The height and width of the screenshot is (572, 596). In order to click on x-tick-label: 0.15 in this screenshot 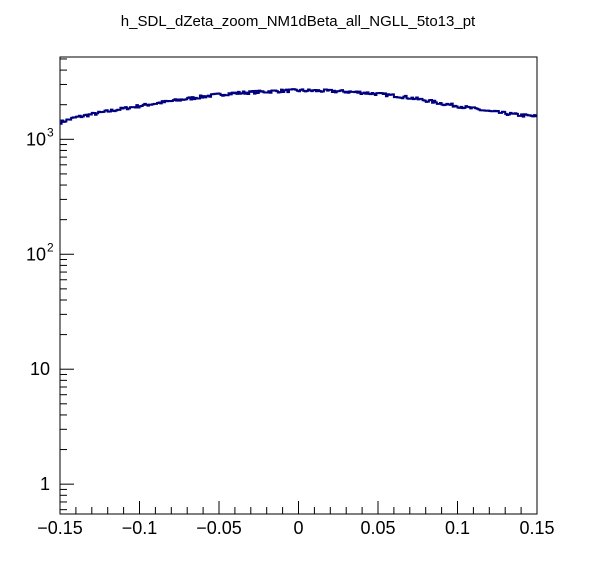, I will do `click(536, 528)`.